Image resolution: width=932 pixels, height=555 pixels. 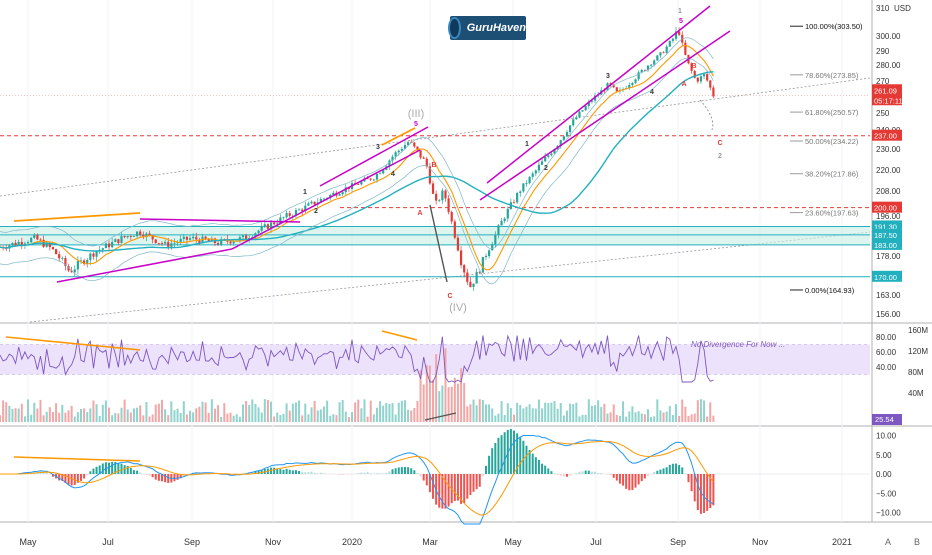 What do you see at coordinates (316, 211) in the screenshot?
I see `wave-label: 2` at bounding box center [316, 211].